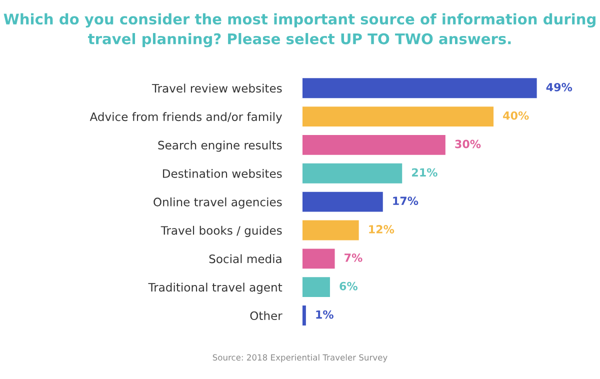  Describe the element at coordinates (381, 229) in the screenshot. I see `data-label: 12%` at that location.